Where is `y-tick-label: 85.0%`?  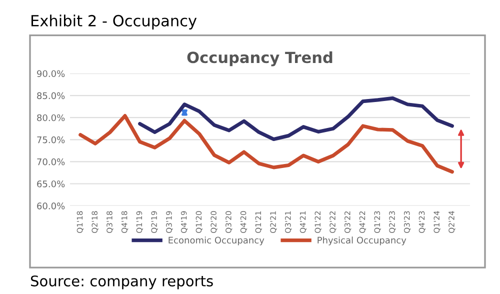 y-tick-label: 85.0% is located at coordinates (51, 96).